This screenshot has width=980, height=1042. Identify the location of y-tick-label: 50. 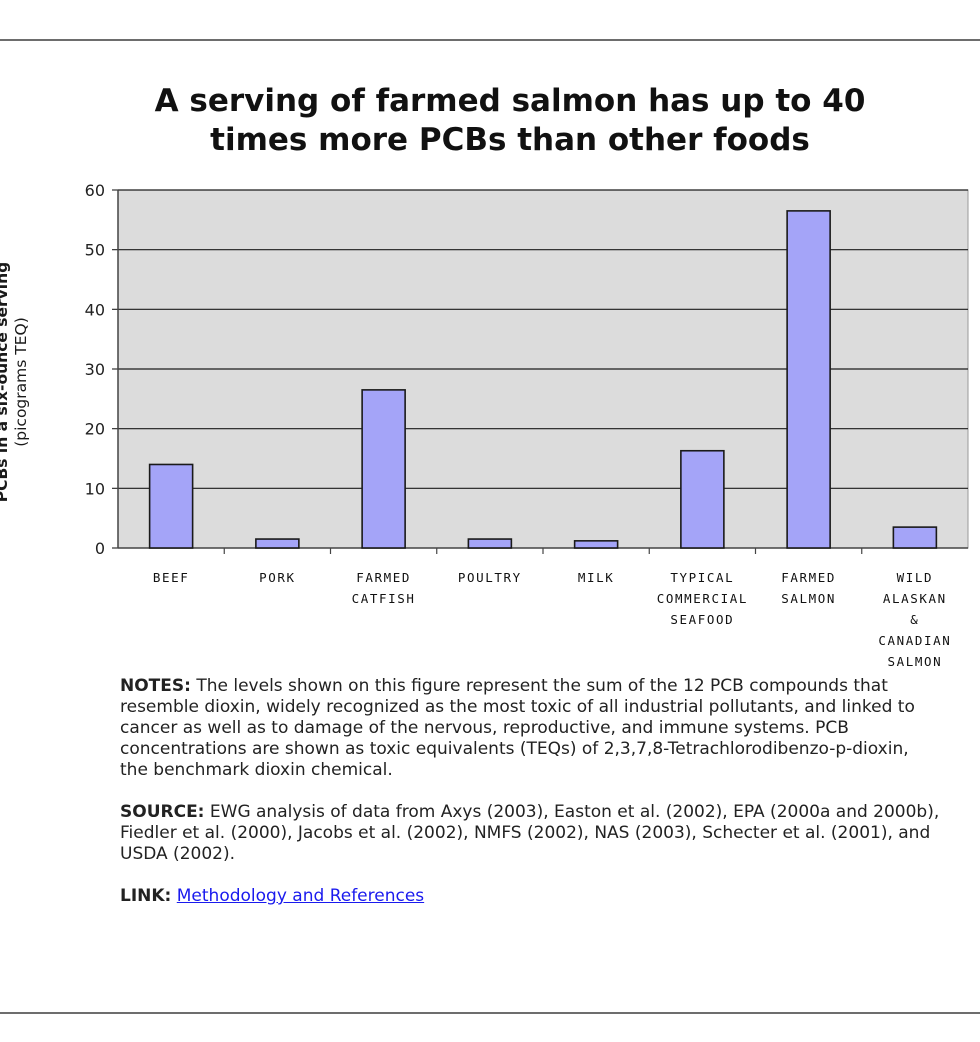
(95, 250).